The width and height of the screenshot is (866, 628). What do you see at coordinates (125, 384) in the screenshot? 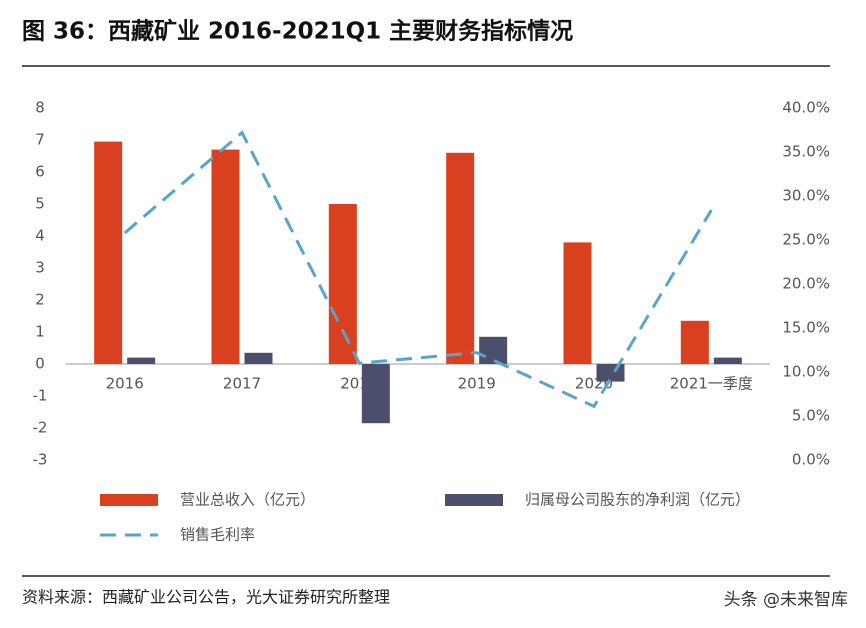
I see `x-tick-label: 2016` at bounding box center [125, 384].